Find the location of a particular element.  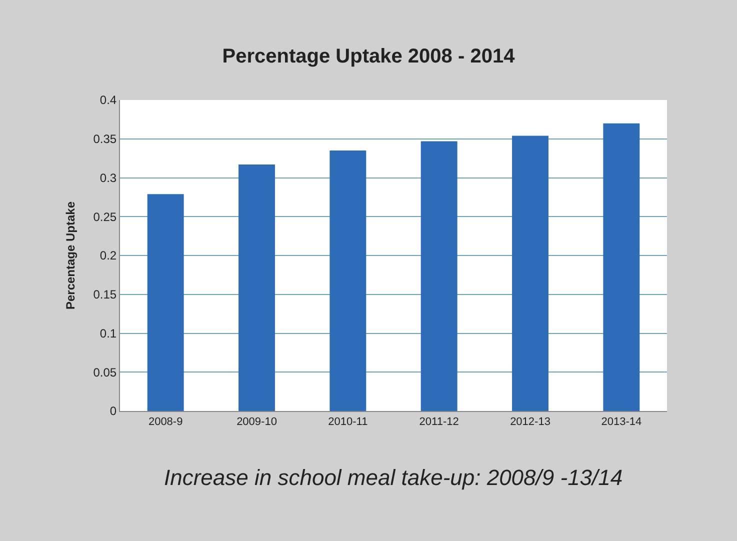

y-tick-label: 0.2 is located at coordinates (108, 255).